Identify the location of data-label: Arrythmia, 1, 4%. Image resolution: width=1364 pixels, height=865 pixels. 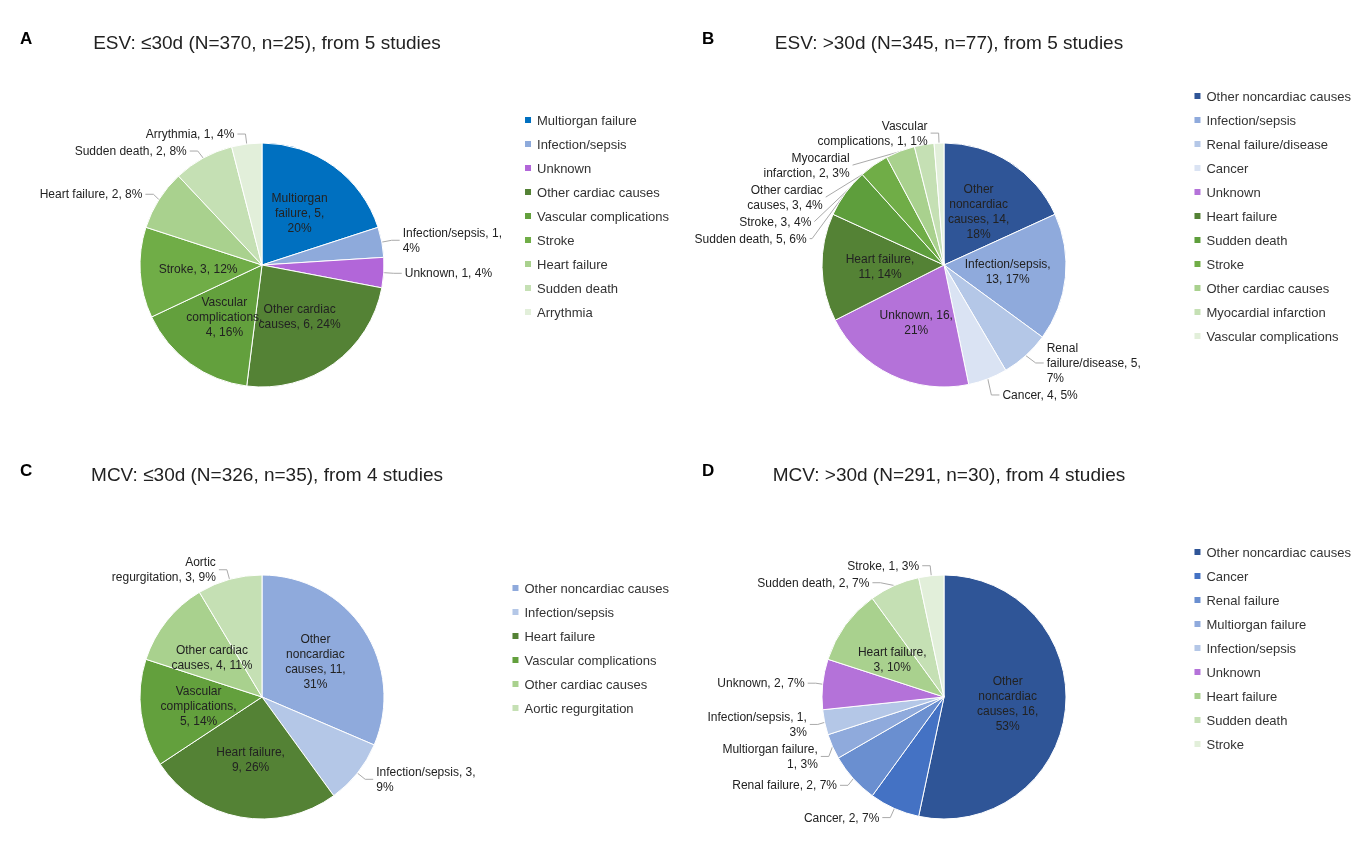
(190, 134).